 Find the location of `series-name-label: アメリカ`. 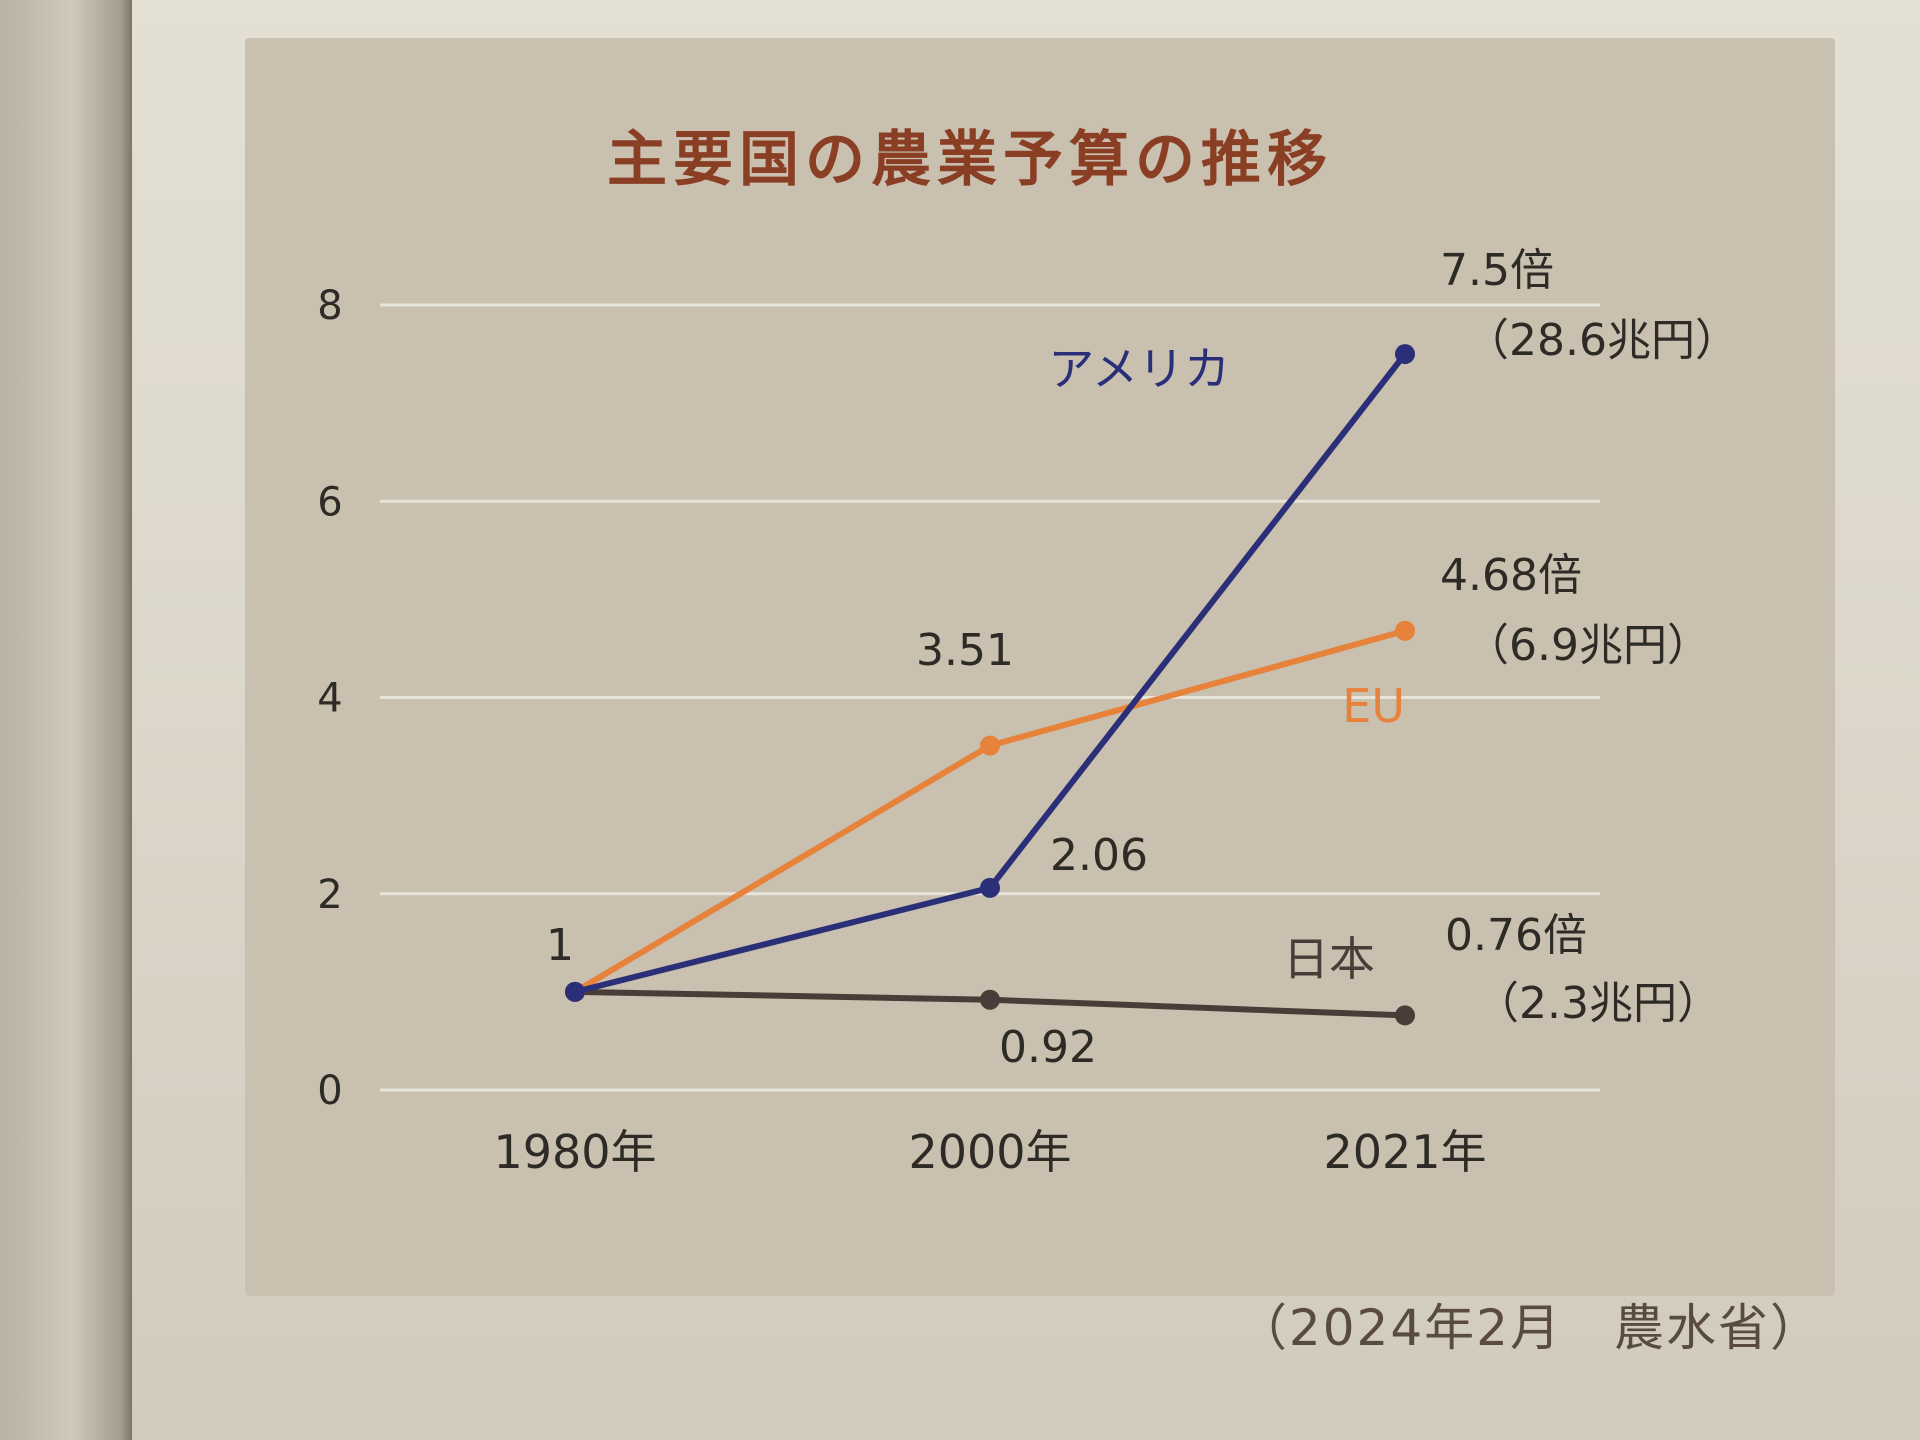

series-name-label: アメリカ is located at coordinates (1139, 369).